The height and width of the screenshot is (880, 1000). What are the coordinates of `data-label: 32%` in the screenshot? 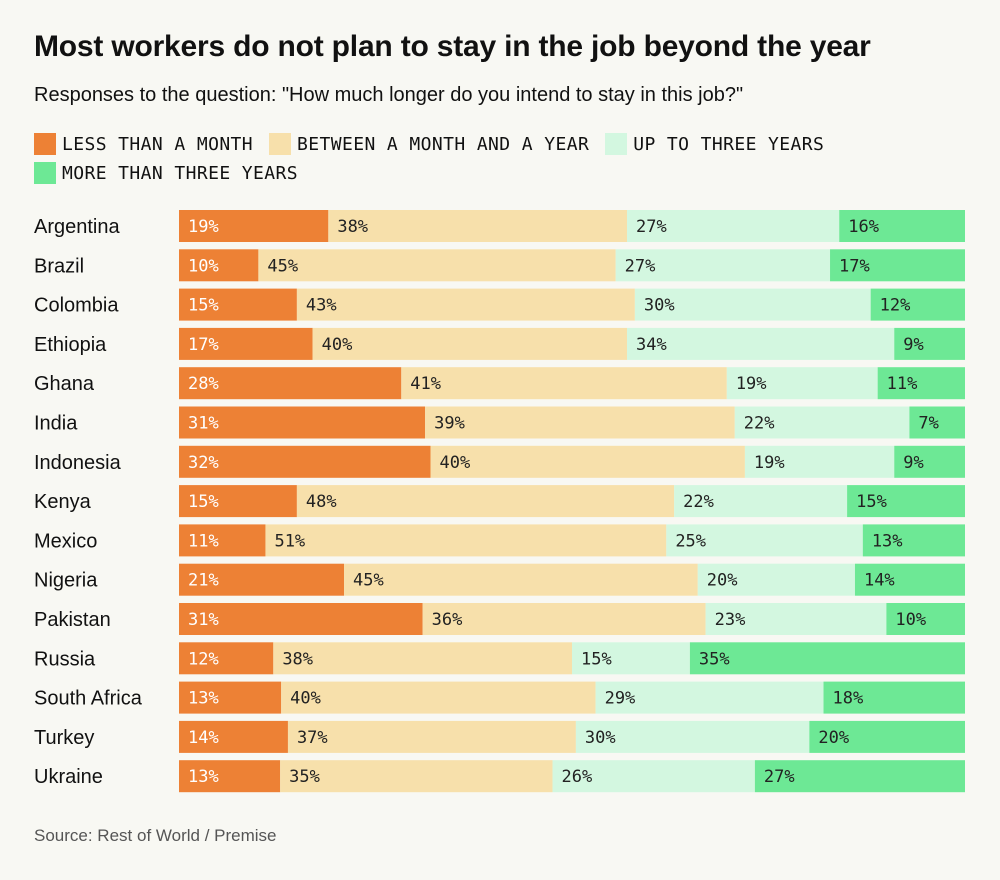 It's located at (203, 463).